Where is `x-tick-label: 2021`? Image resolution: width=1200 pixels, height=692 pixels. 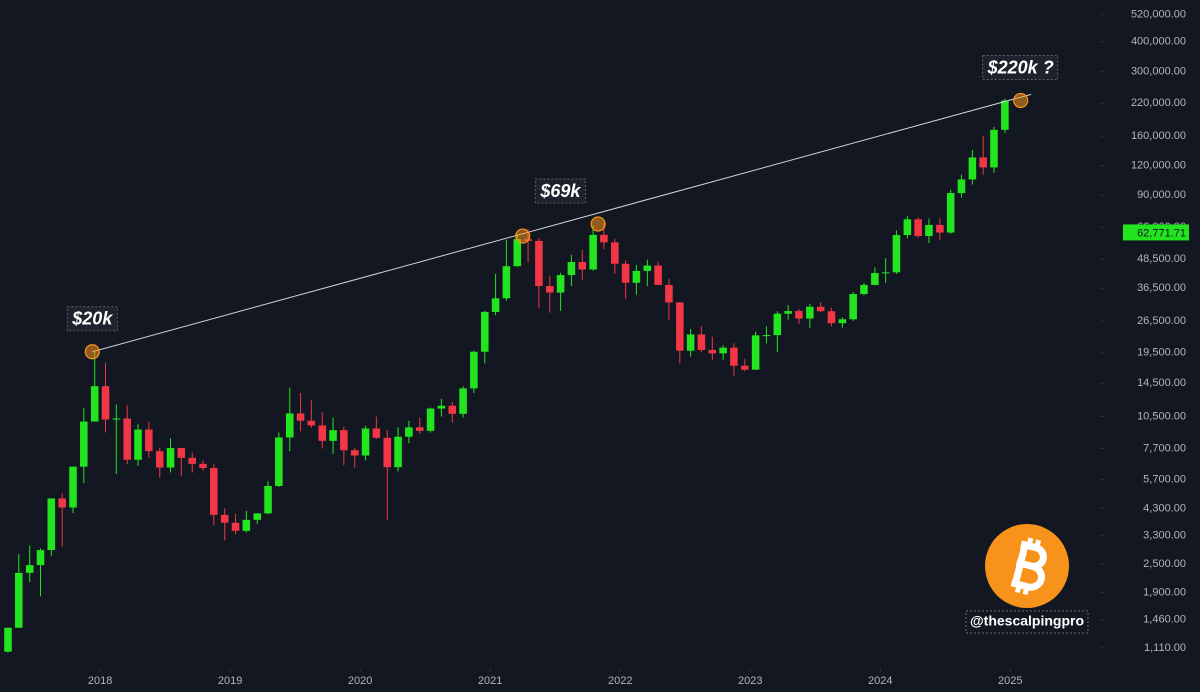 x-tick-label: 2021 is located at coordinates (490, 681).